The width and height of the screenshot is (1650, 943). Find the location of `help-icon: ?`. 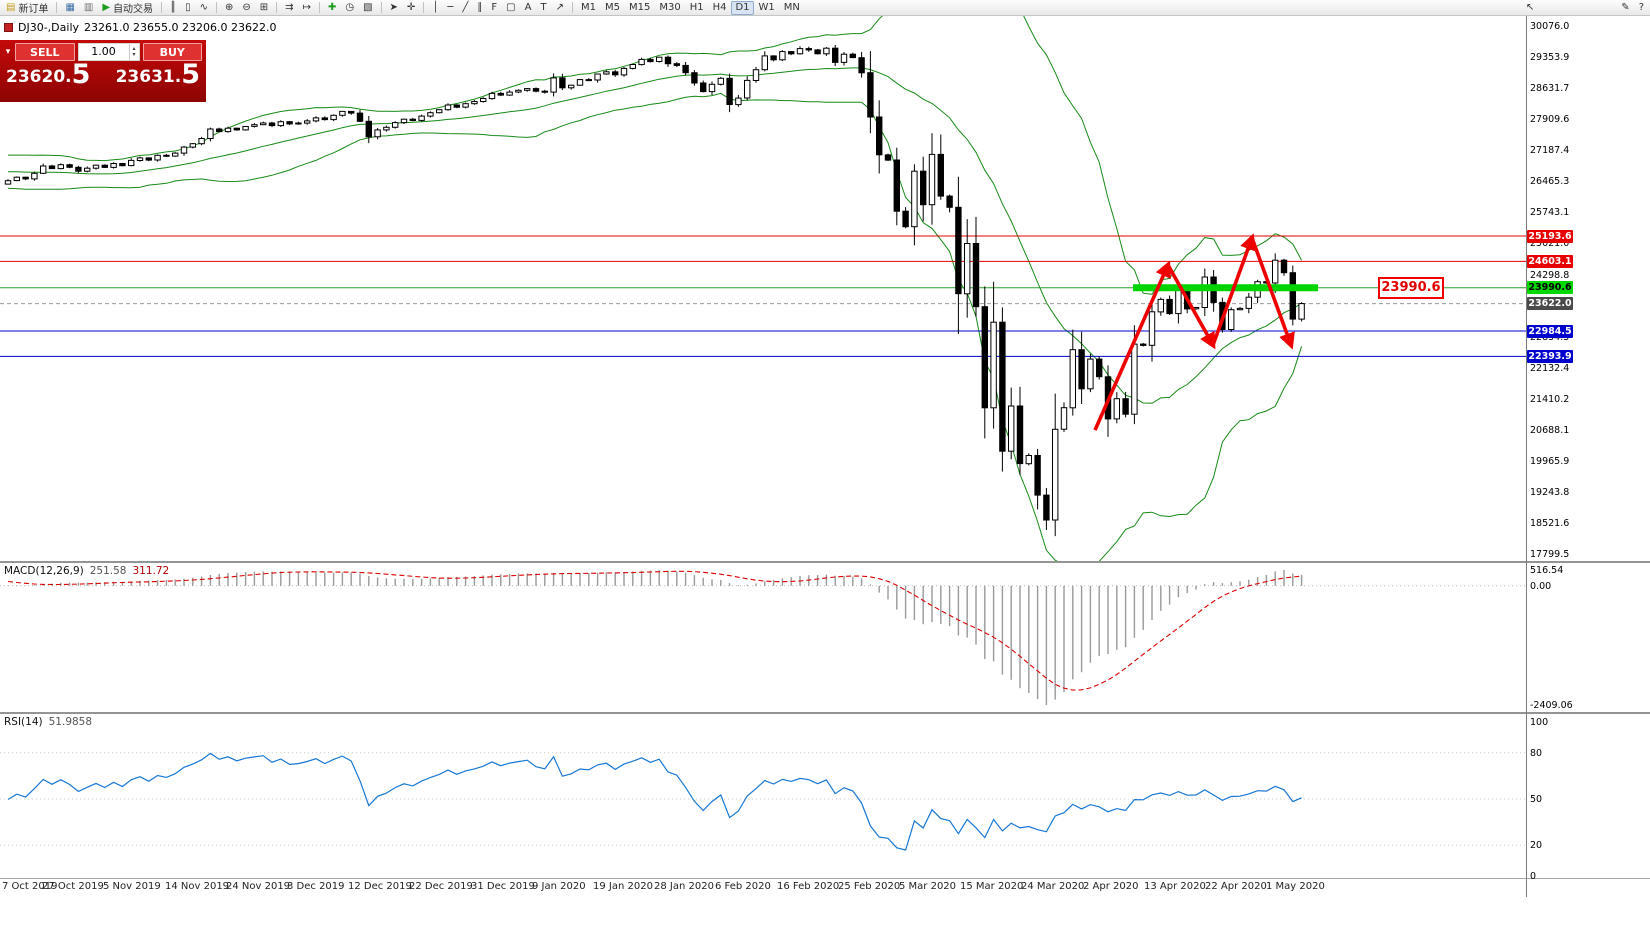

help-icon: ? is located at coordinates (1641, 7).